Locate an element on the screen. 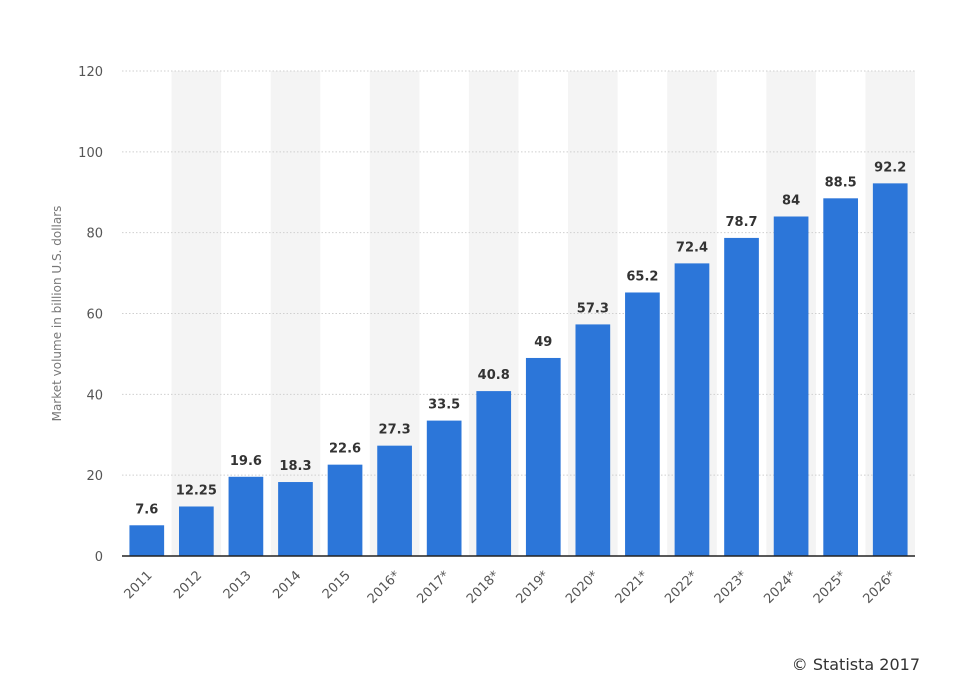 The image size is (975, 686). y-tick-label: 0 is located at coordinates (99, 557).